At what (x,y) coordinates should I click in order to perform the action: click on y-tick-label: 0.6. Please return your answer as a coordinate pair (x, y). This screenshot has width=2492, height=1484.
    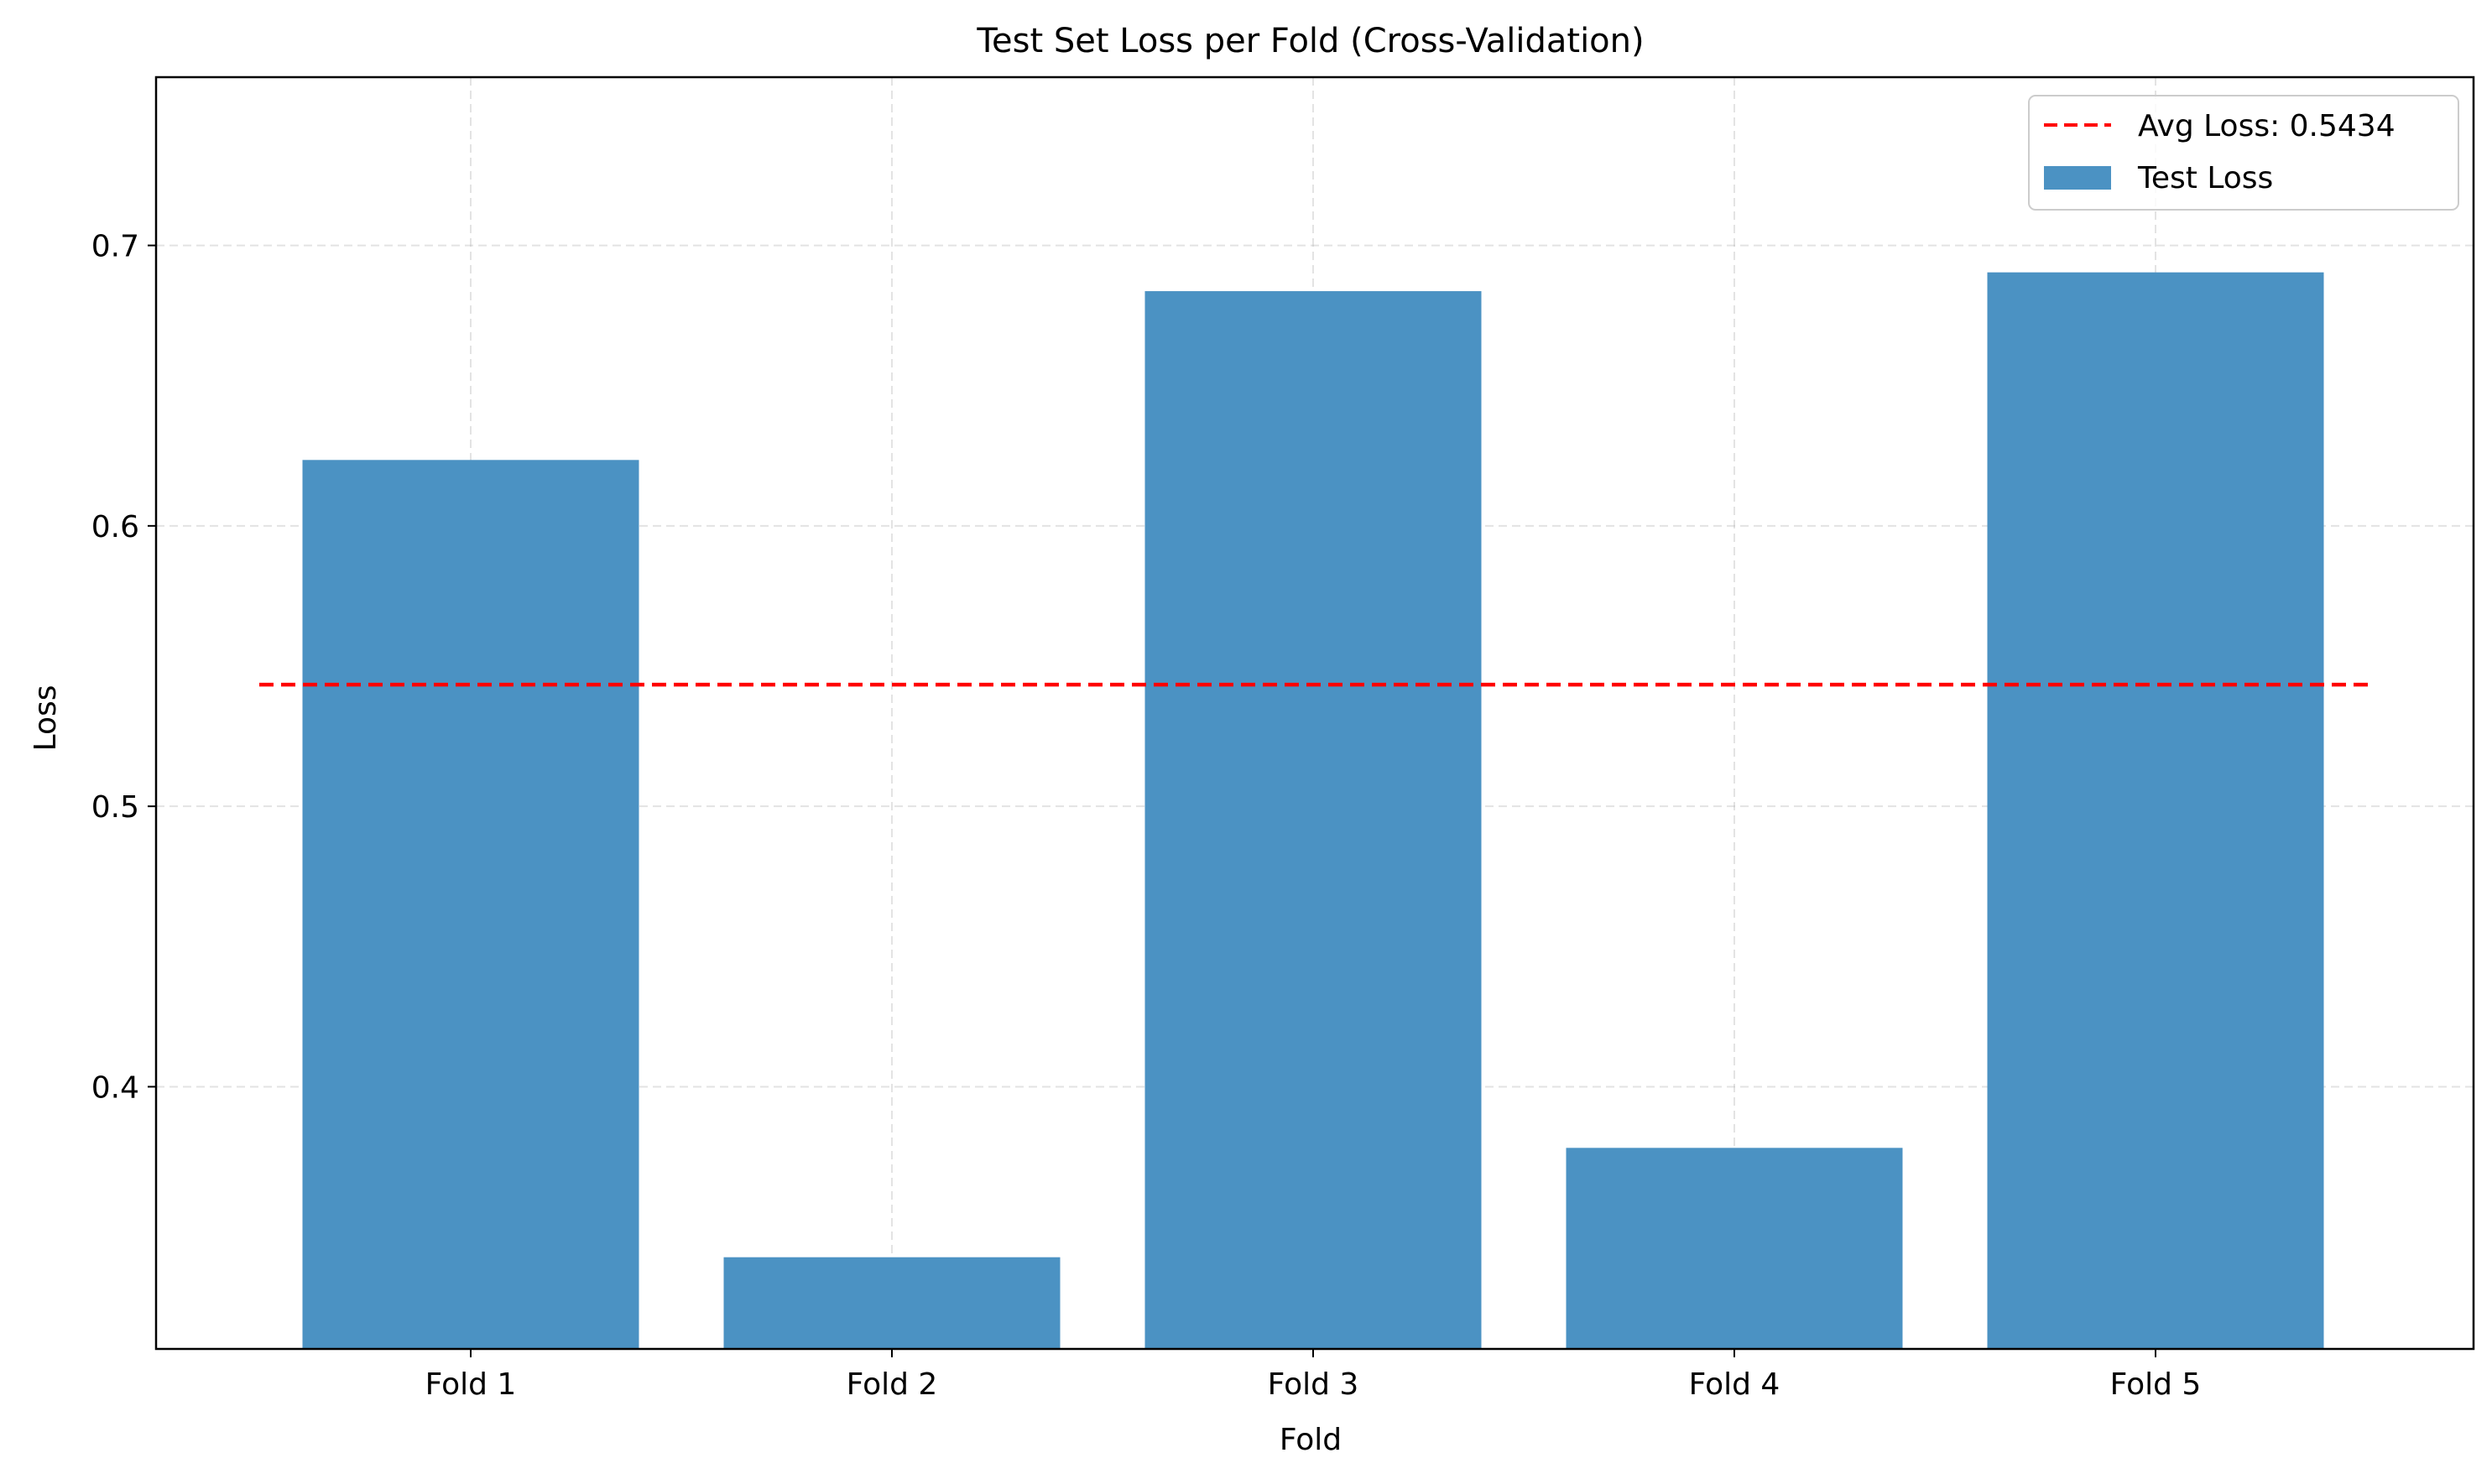
    Looking at the image, I should click on (115, 527).